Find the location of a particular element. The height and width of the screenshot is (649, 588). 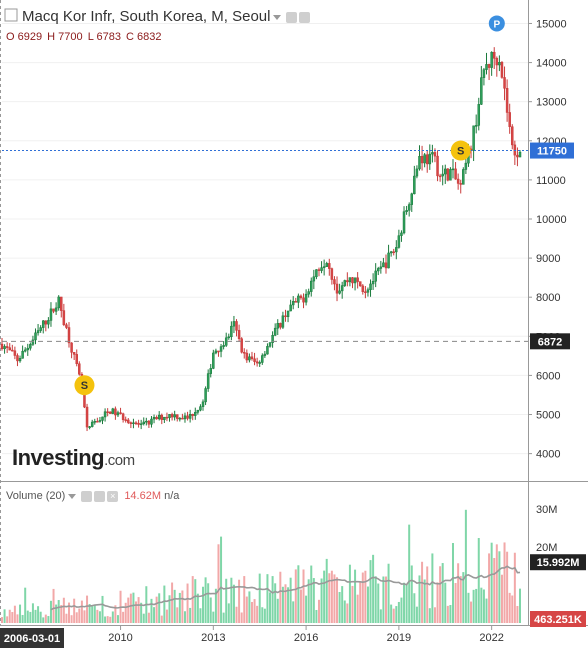

close-icon: × is located at coordinates (113, 496).